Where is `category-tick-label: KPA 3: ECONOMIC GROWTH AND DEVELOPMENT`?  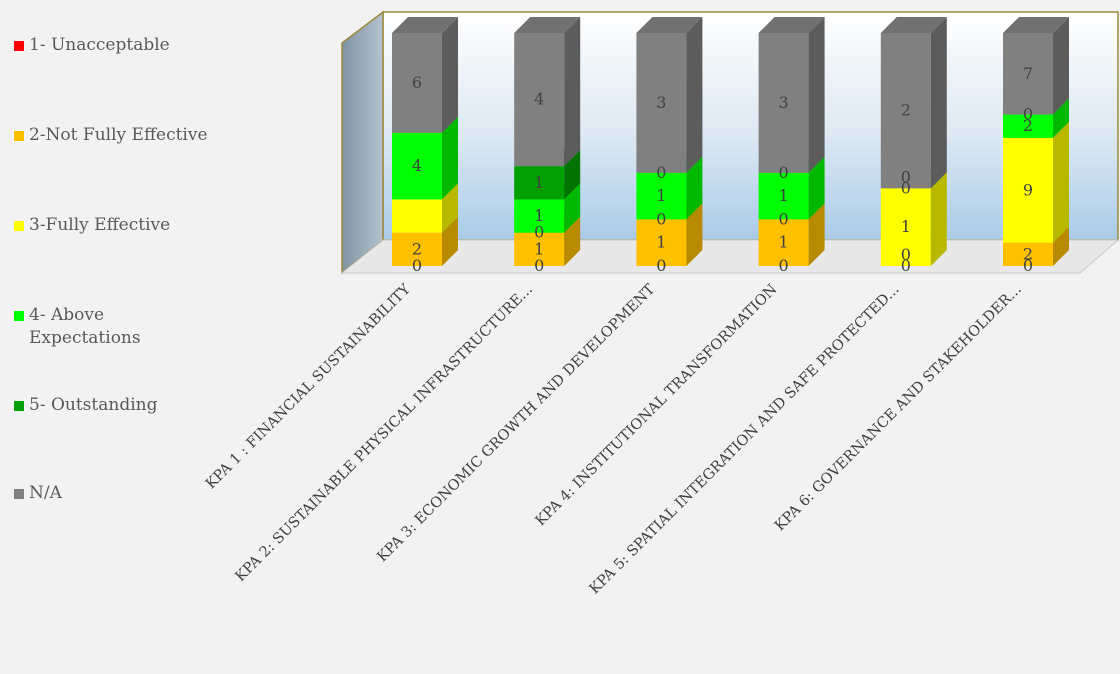
category-tick-label: KPA 3: ECONOMIC GROWTH AND DEVELOPMENT is located at coordinates (516, 423).